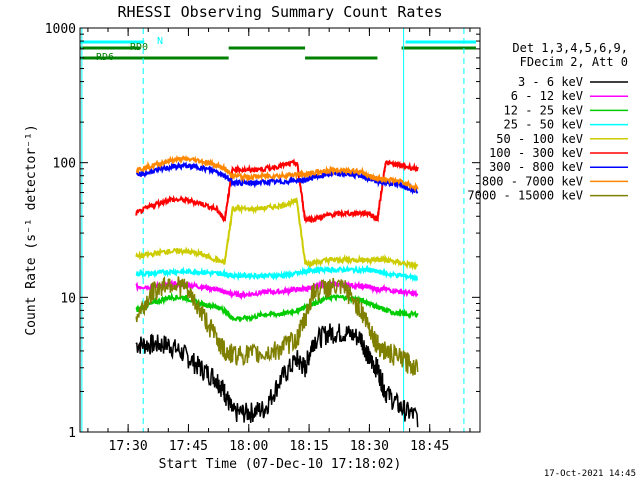  I want to click on y-tick-label: 10, so click(68, 298).